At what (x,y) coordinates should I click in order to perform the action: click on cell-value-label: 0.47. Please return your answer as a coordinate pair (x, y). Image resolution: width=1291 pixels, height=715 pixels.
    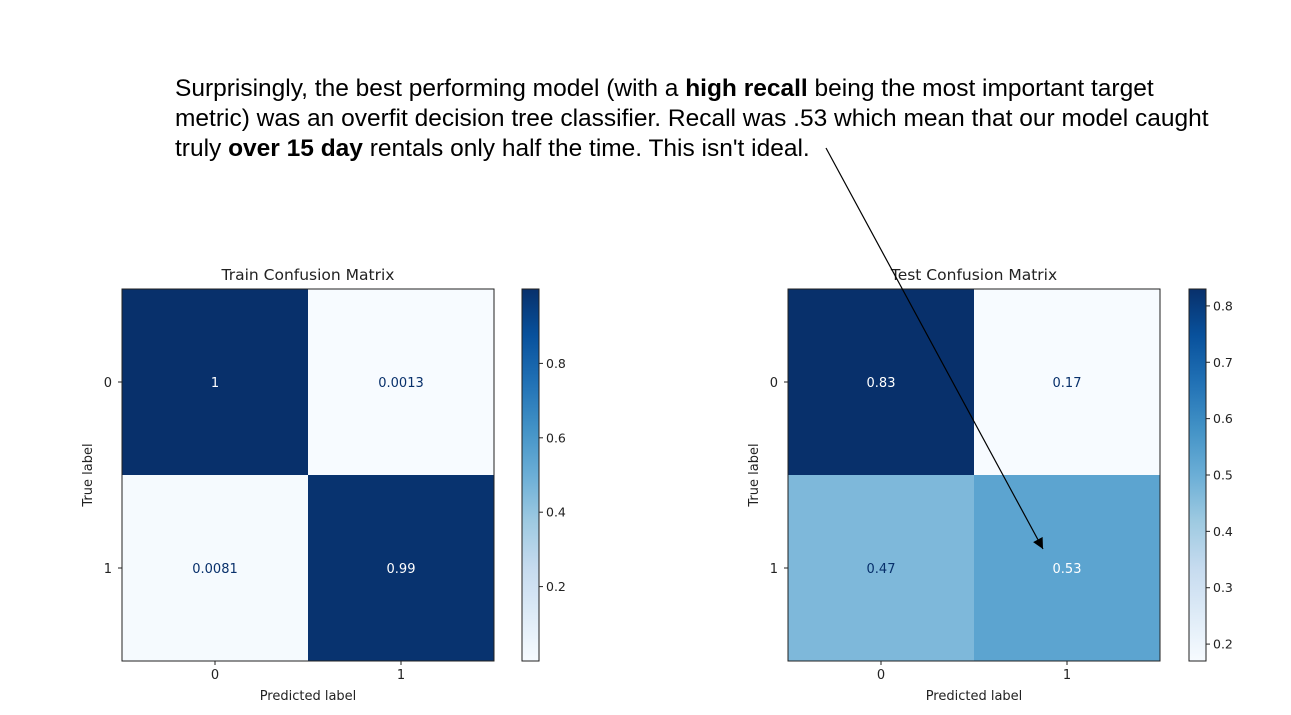
    Looking at the image, I should click on (881, 569).